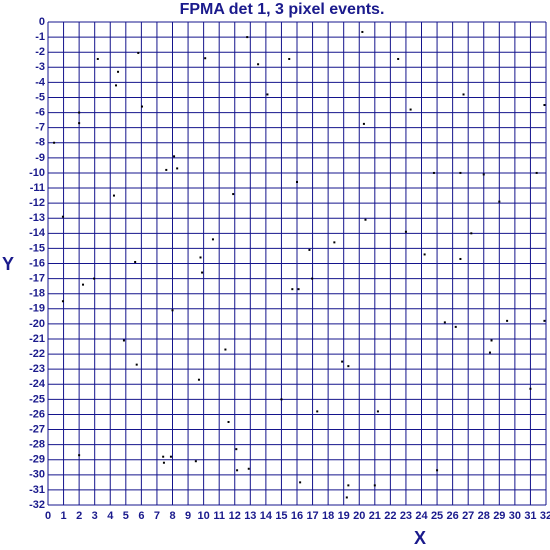 Image resolution: width=550 pixels, height=550 pixels. Describe the element at coordinates (420, 538) in the screenshot. I see `x-axis-label: X` at that location.